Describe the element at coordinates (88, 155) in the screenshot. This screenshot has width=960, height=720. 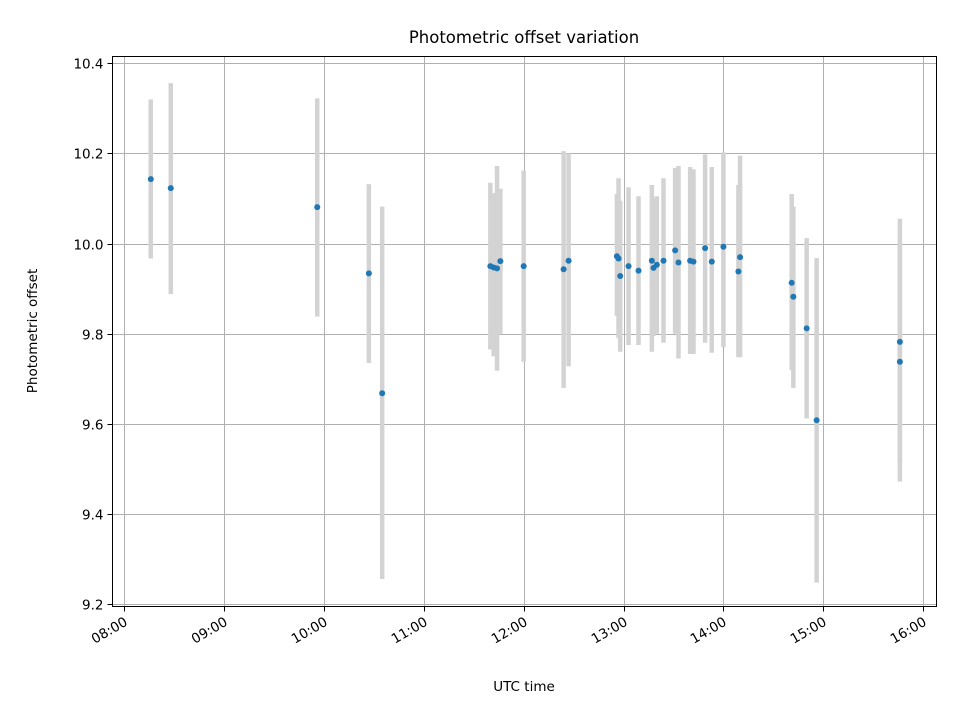
I see `y-tick-label: 10.2` at that location.